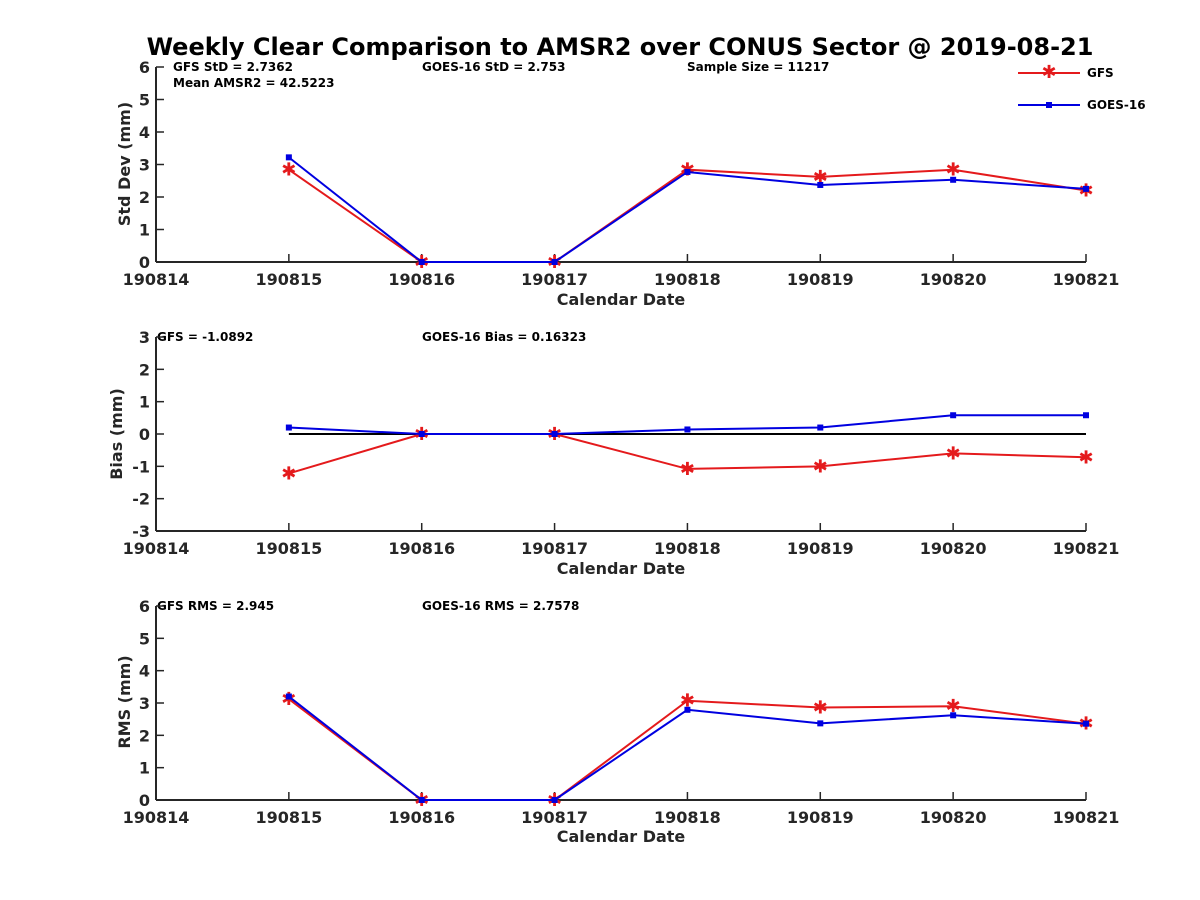 The width and height of the screenshot is (1200, 900). What do you see at coordinates (141, 499) in the screenshot?
I see `bias-ytick-label: -2` at bounding box center [141, 499].